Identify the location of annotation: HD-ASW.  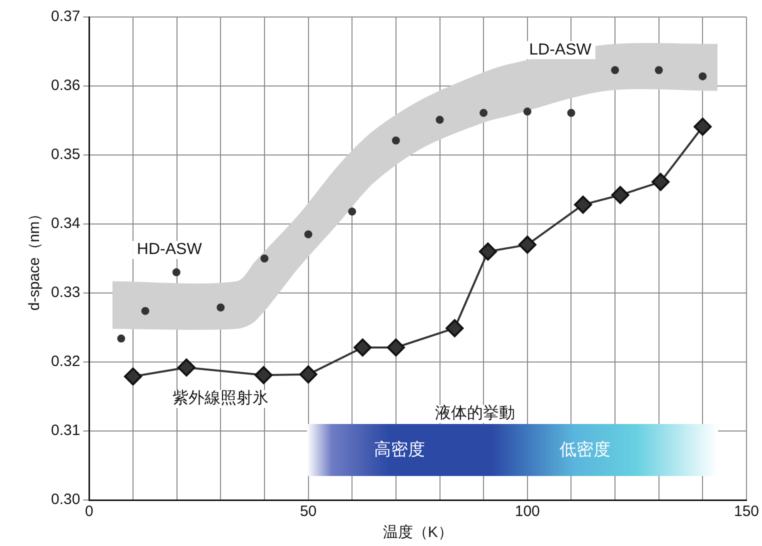
(169, 250).